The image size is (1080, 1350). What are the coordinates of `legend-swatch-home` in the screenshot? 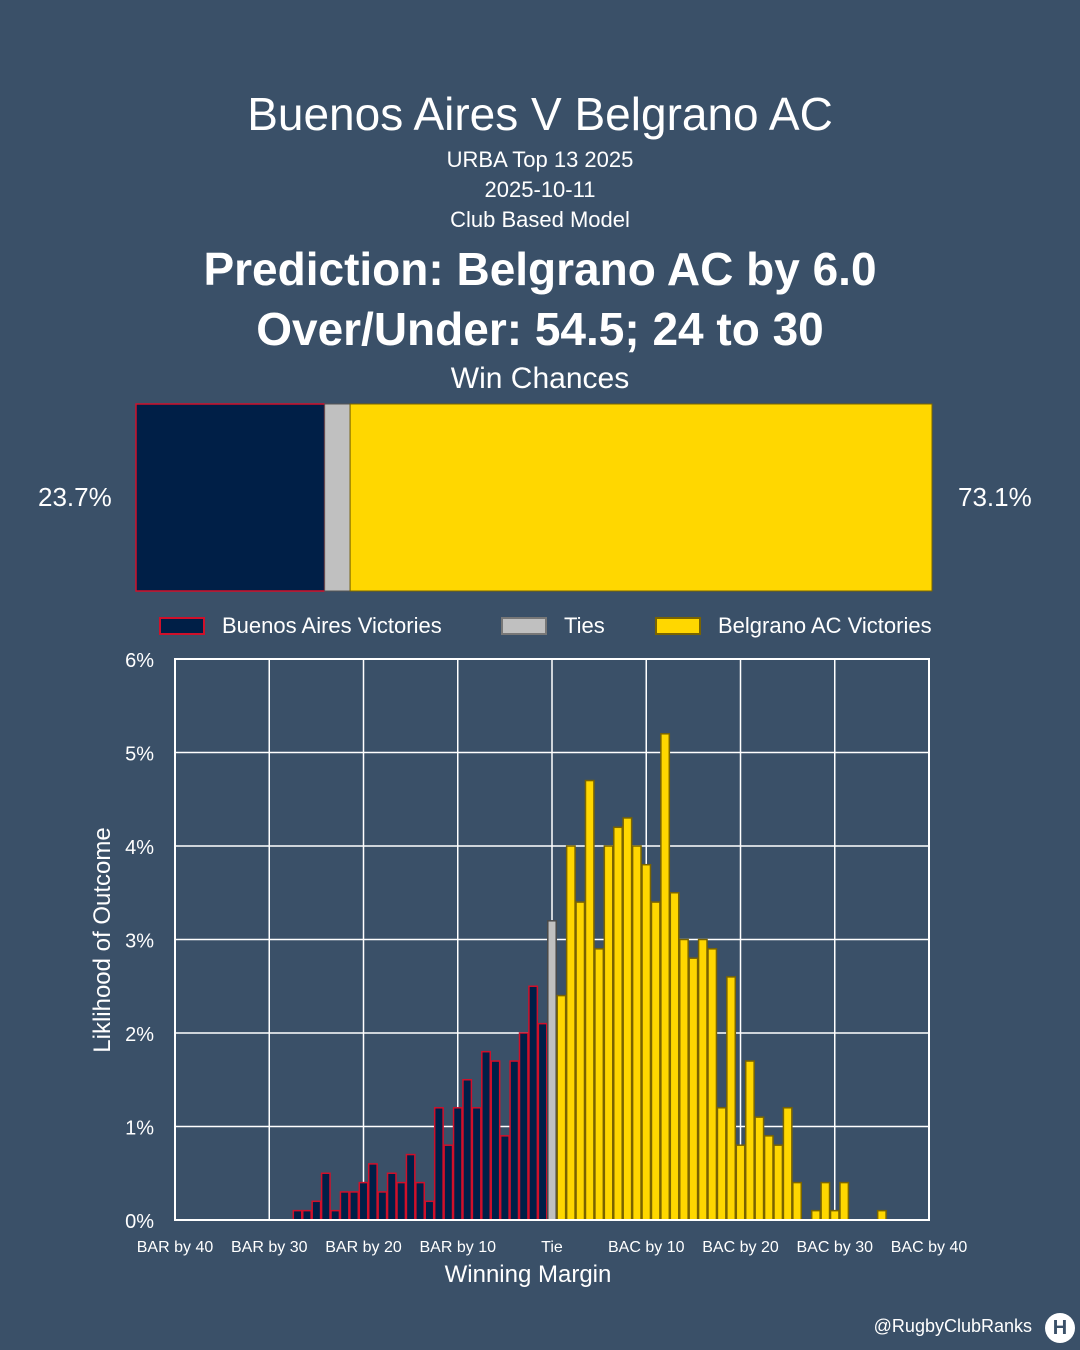 It's located at (182, 626).